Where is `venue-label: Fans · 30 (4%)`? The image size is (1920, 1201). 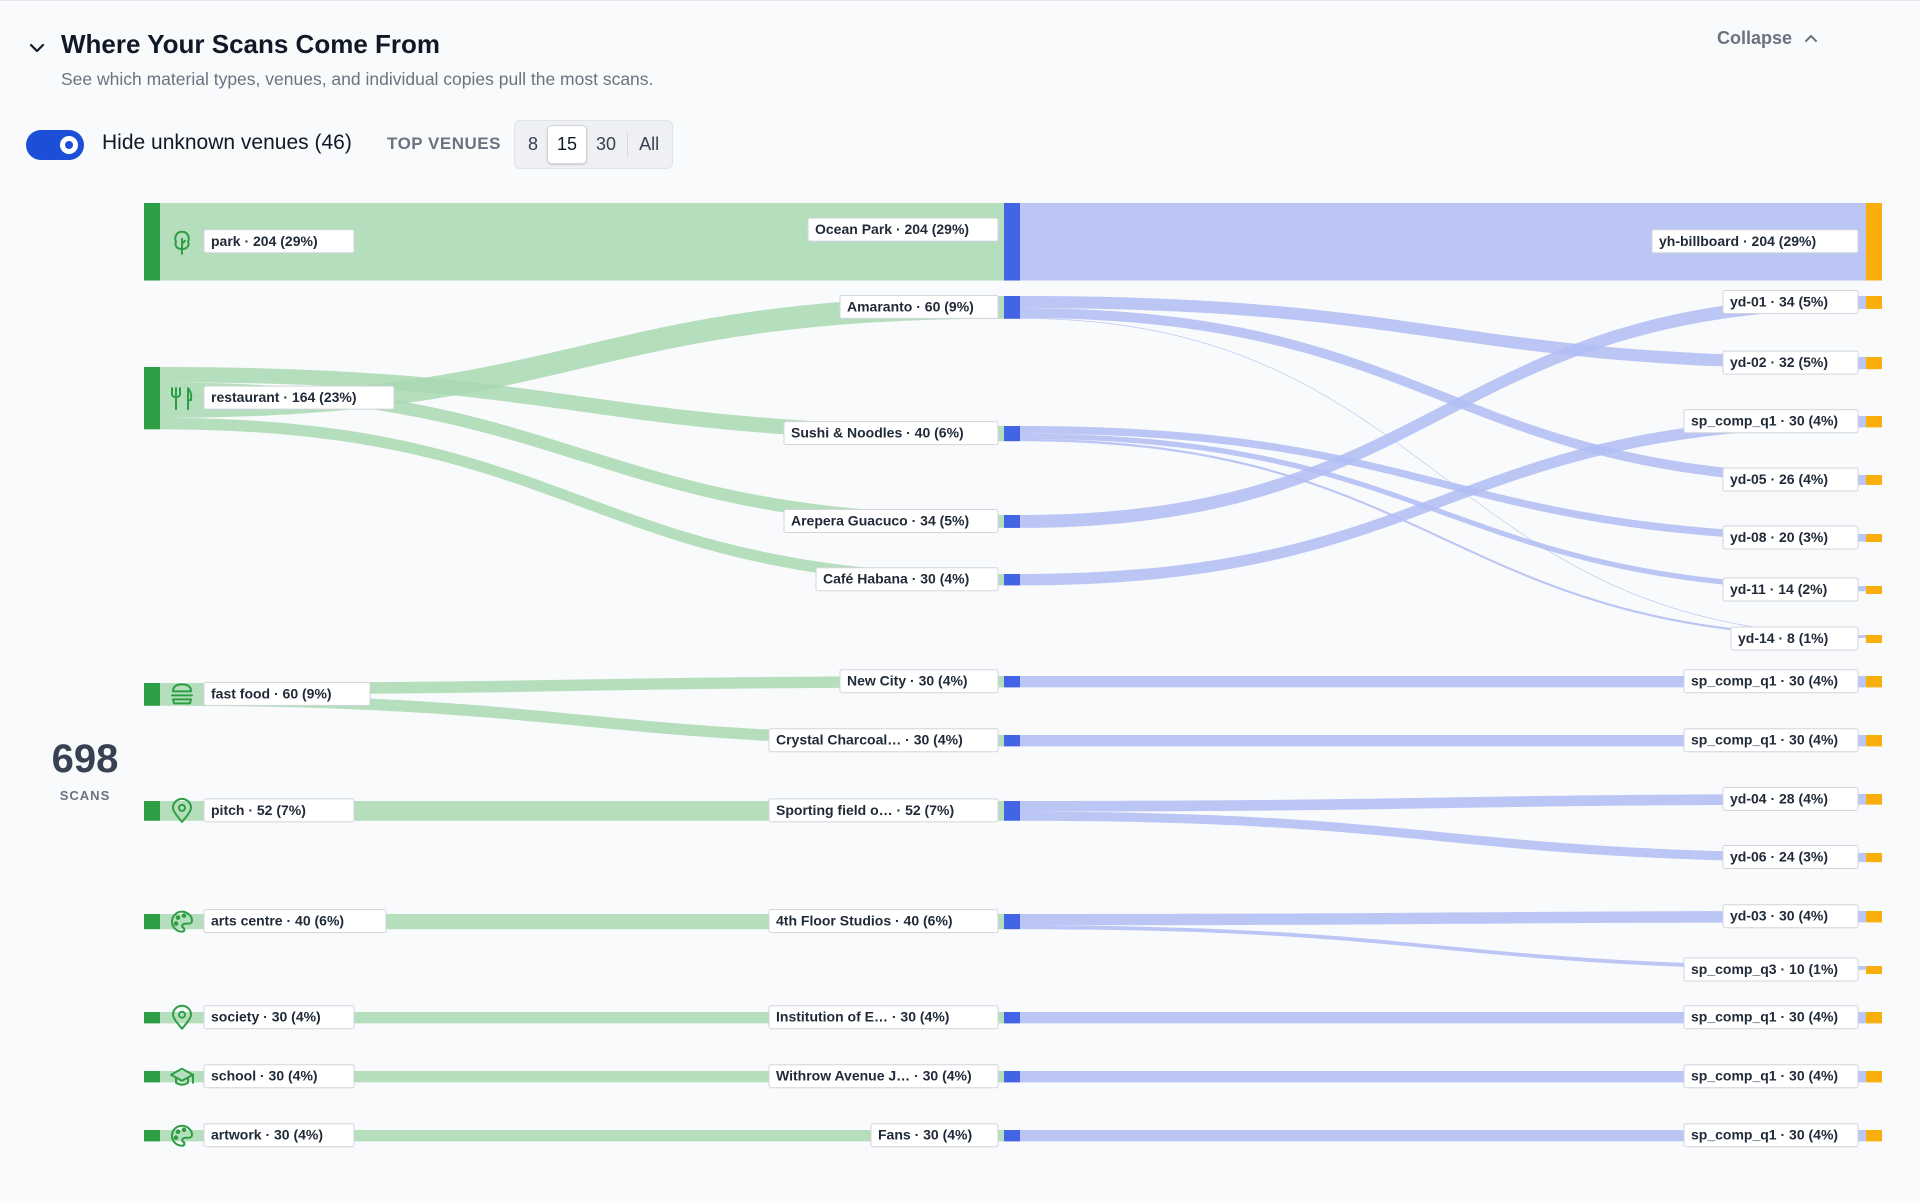
venue-label: Fans · 30 (4%) is located at coordinates (934, 1135).